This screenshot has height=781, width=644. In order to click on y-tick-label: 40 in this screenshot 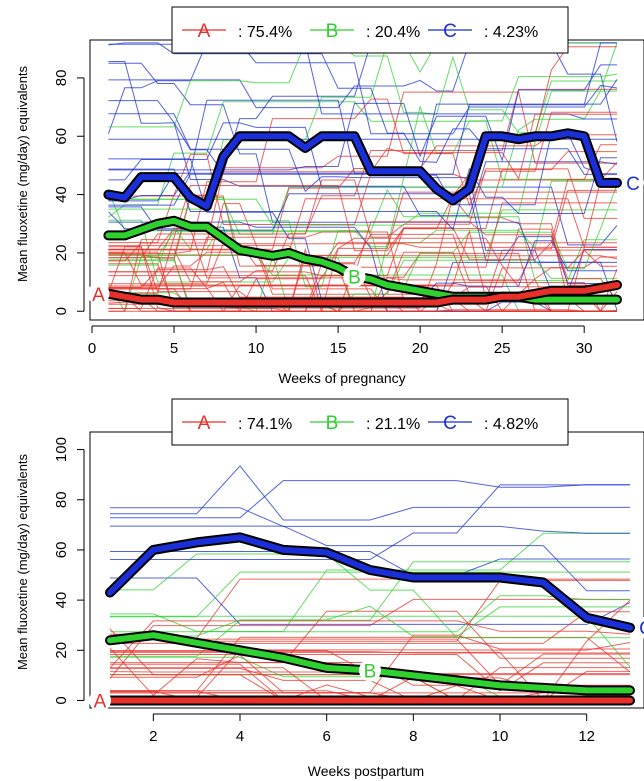, I will do `click(61, 600)`.